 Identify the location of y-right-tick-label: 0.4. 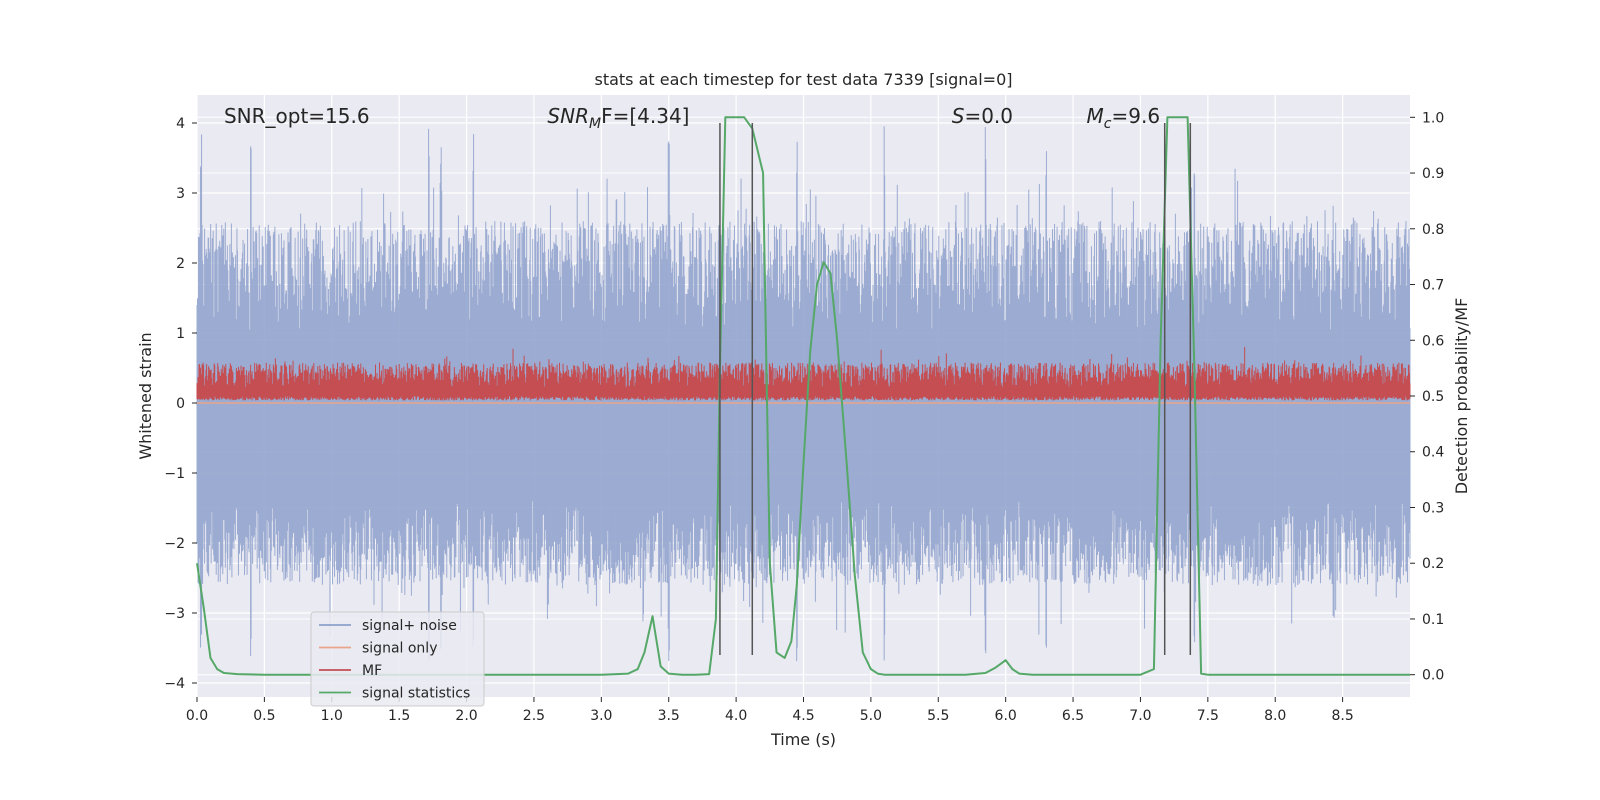
(1433, 453).